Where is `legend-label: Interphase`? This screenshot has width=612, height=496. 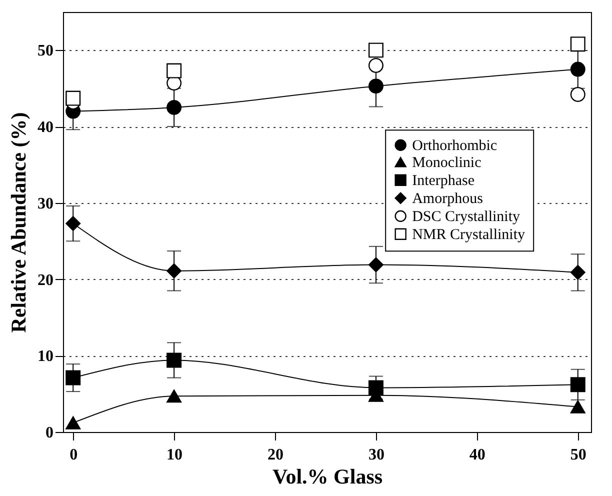 legend-label: Interphase is located at coordinates (443, 181).